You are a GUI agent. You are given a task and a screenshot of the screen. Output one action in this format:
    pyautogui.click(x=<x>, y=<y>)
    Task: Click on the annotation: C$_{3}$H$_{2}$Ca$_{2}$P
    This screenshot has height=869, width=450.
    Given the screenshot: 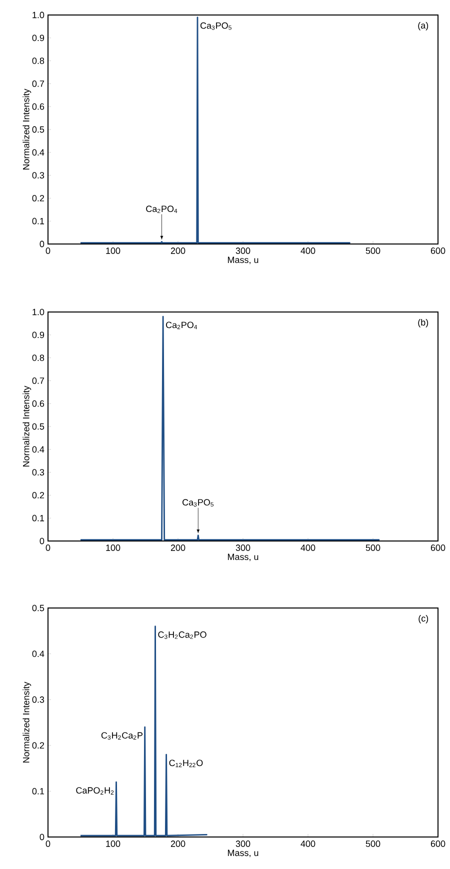 What is the action you would take?
    pyautogui.click(x=122, y=736)
    